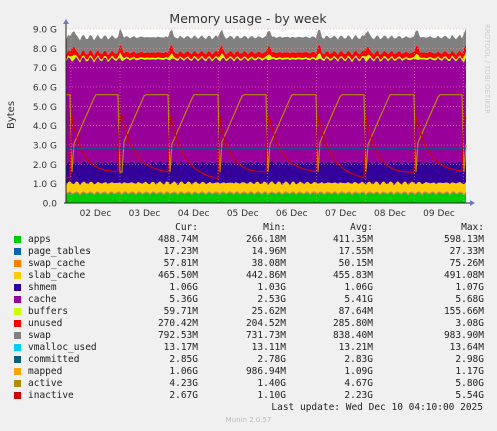 The width and height of the screenshot is (497, 431). I want to click on legend-max: 5.54G, so click(469, 395).